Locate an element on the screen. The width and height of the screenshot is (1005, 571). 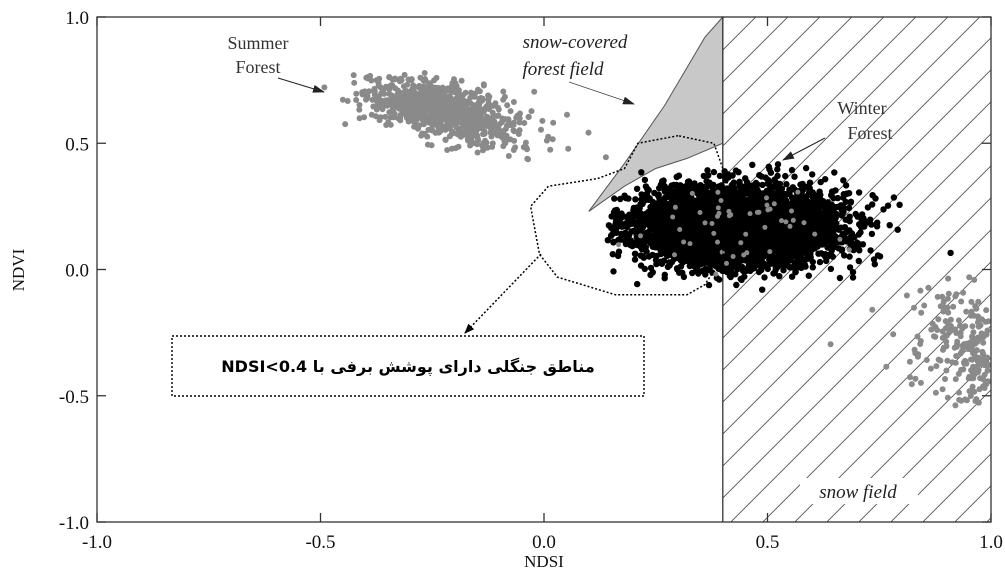
summer-forest-points is located at coordinates (465, 116).